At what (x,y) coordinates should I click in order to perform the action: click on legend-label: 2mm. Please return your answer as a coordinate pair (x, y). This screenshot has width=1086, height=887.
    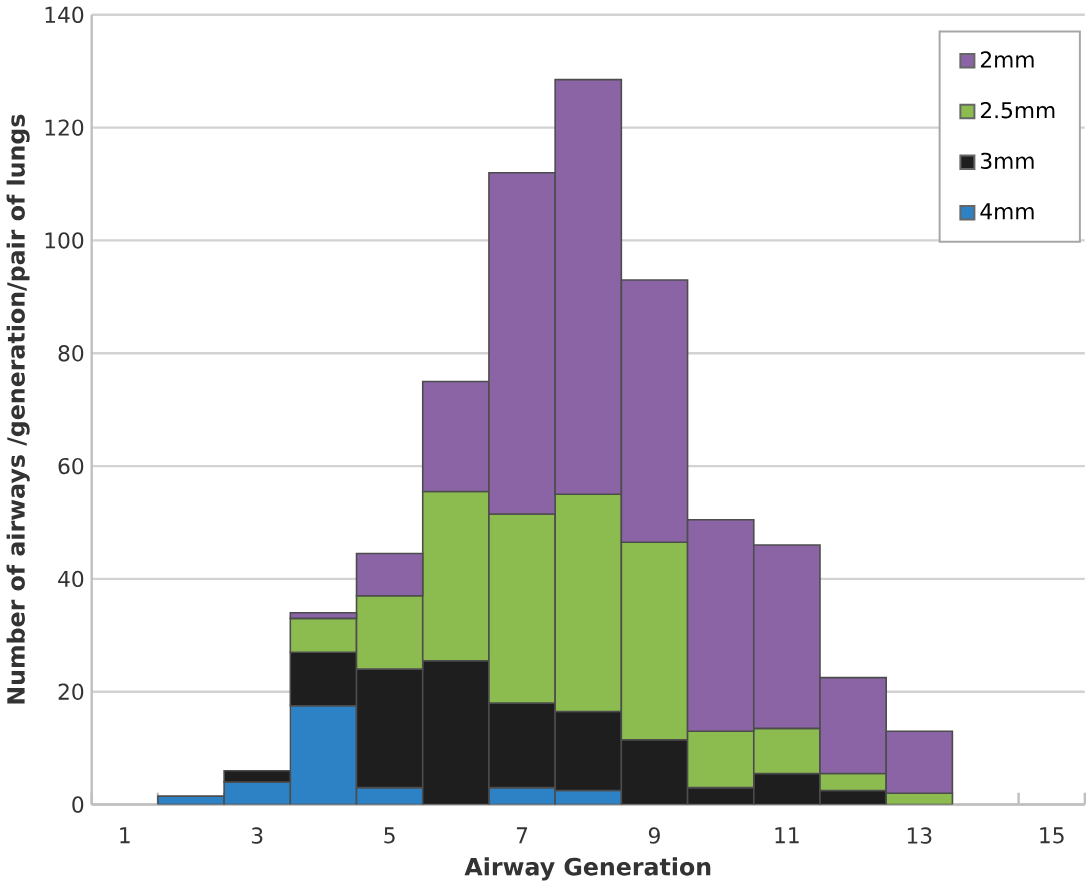
    Looking at the image, I should click on (1007, 59).